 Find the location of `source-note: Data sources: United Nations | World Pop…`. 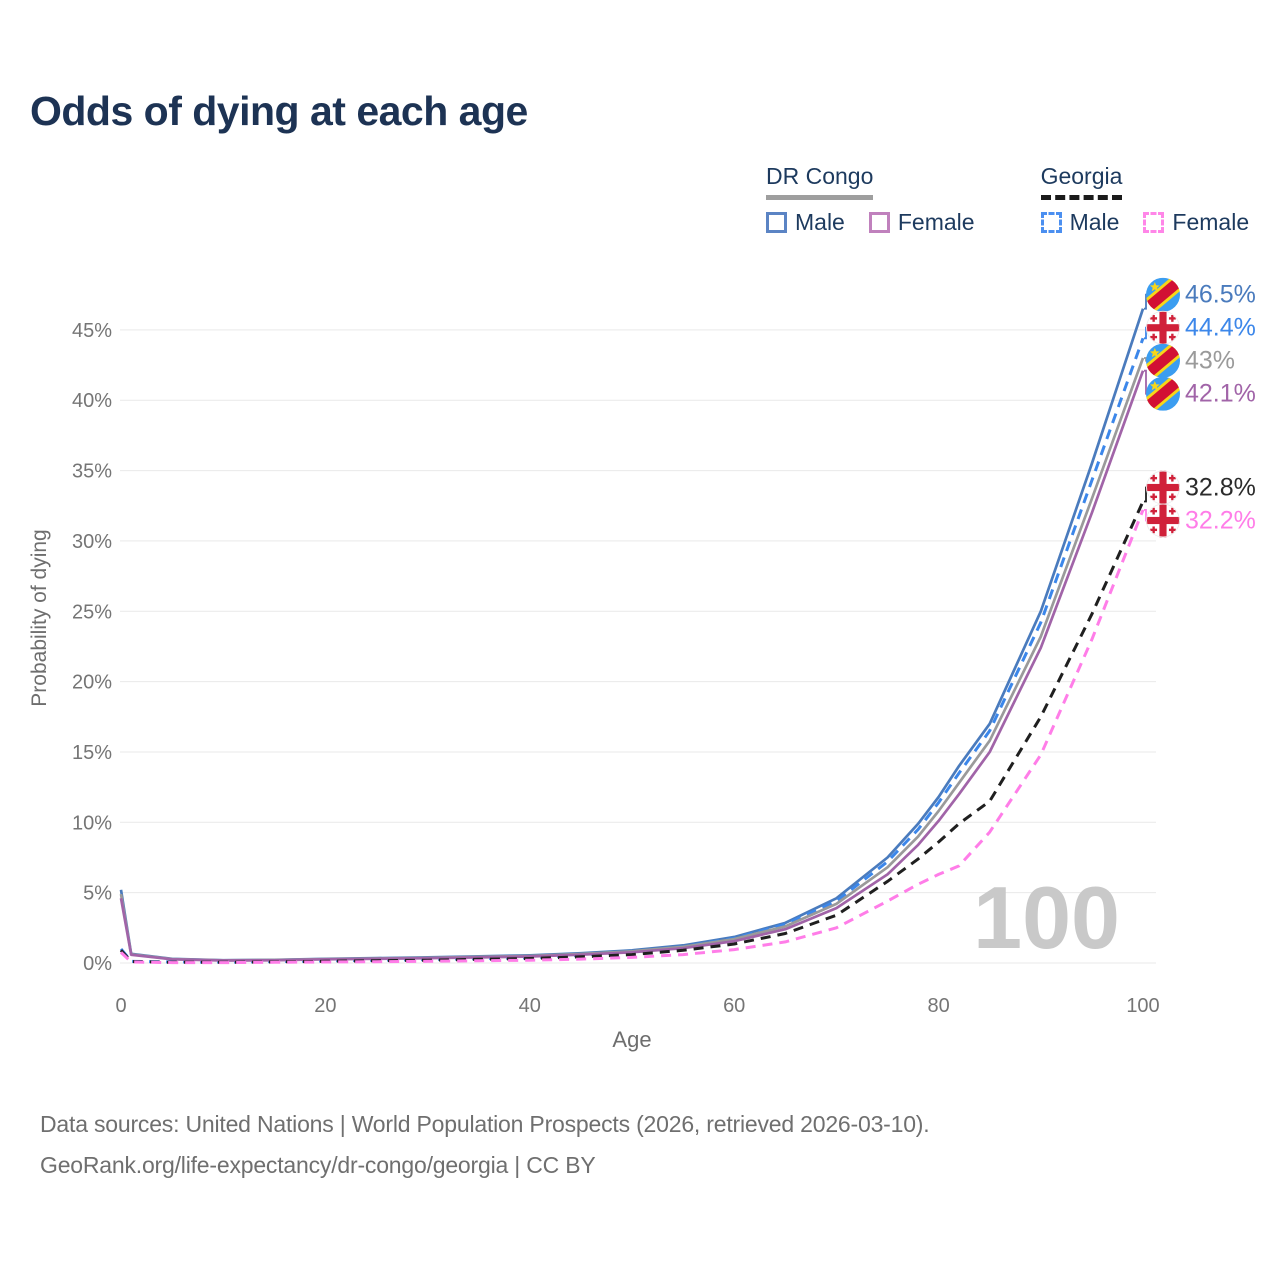

source-note: Data sources: United Nations | World Pop… is located at coordinates (485, 1145).